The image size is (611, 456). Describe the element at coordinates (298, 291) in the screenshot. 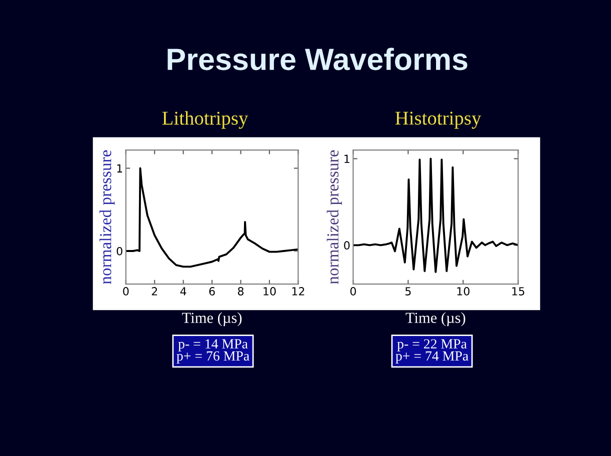

I see `x-tick-label: 12` at that location.